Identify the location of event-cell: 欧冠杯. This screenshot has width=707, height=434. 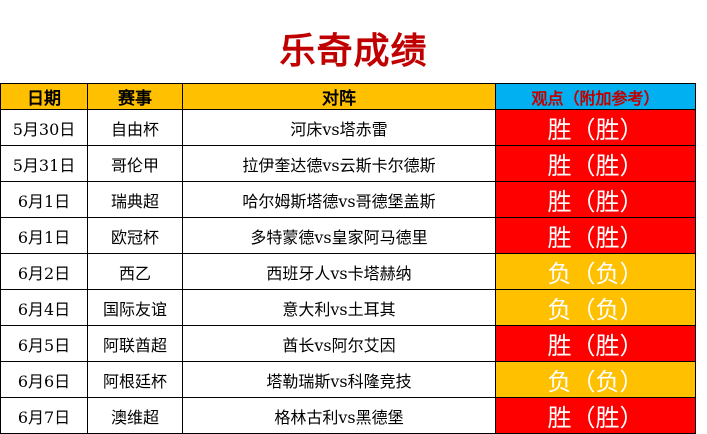
(135, 236).